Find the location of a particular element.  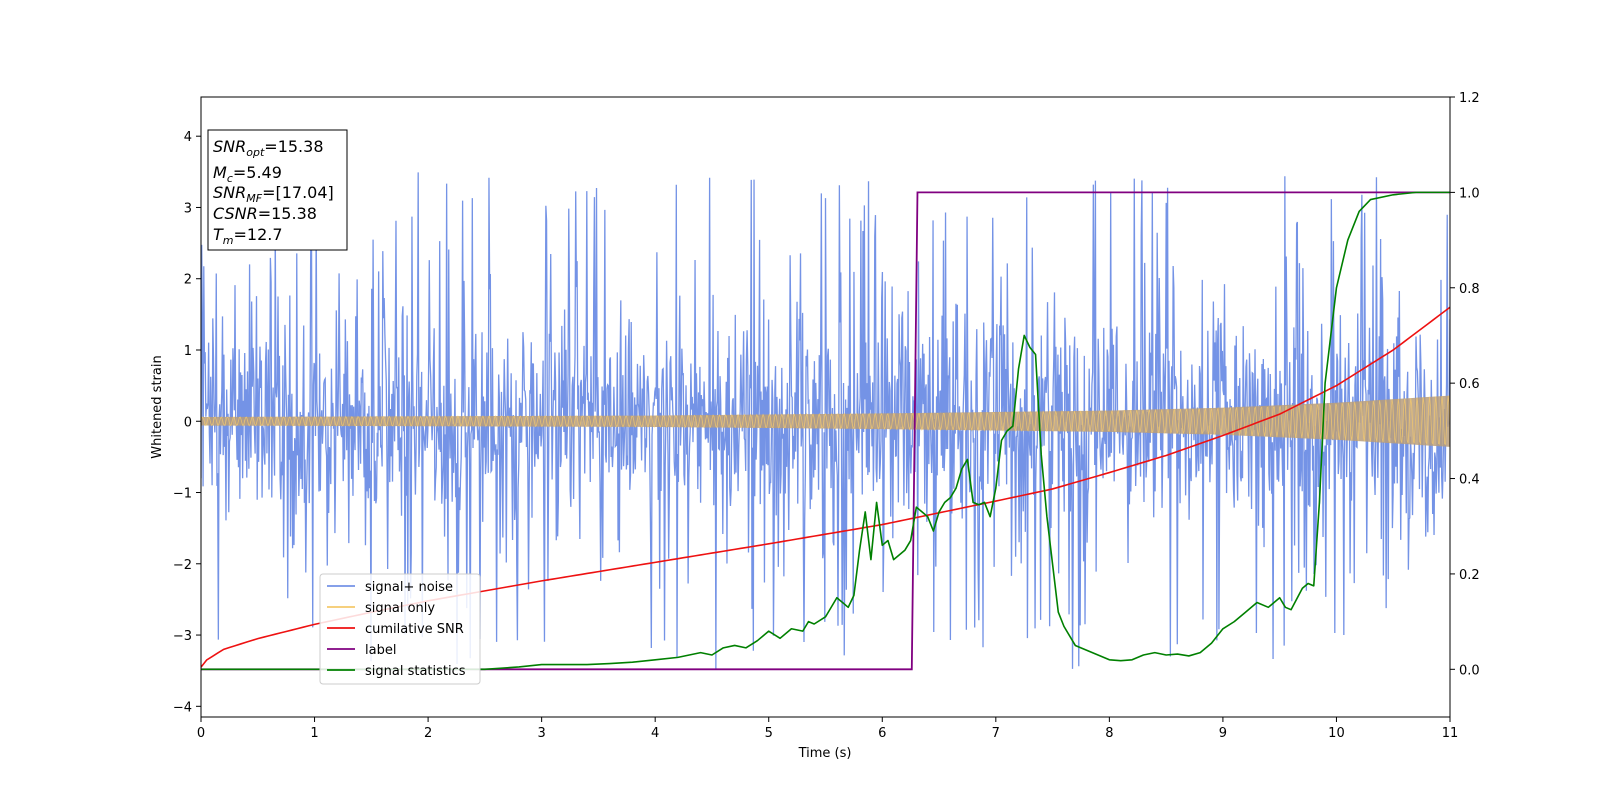

series-signal-only is located at coordinates (825, 421).